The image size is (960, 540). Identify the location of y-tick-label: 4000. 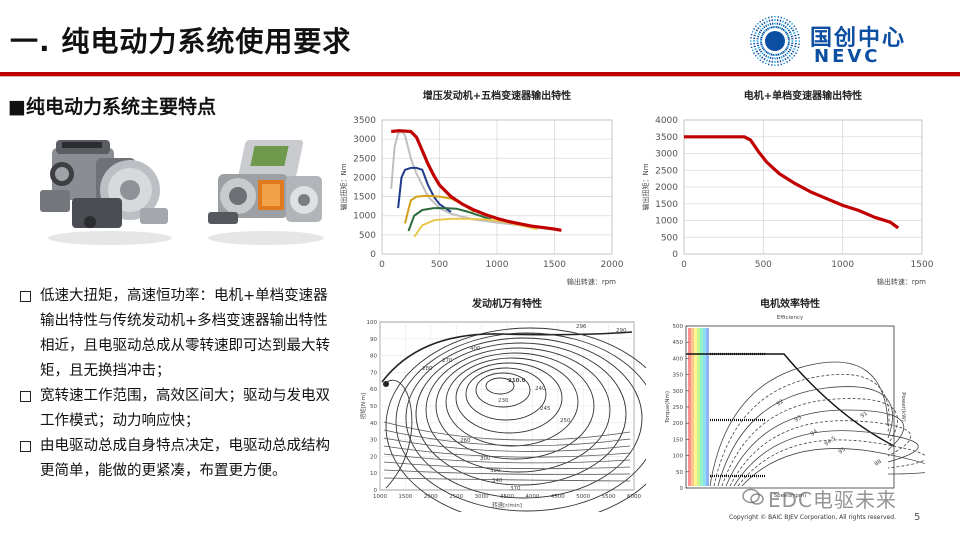
(666, 121).